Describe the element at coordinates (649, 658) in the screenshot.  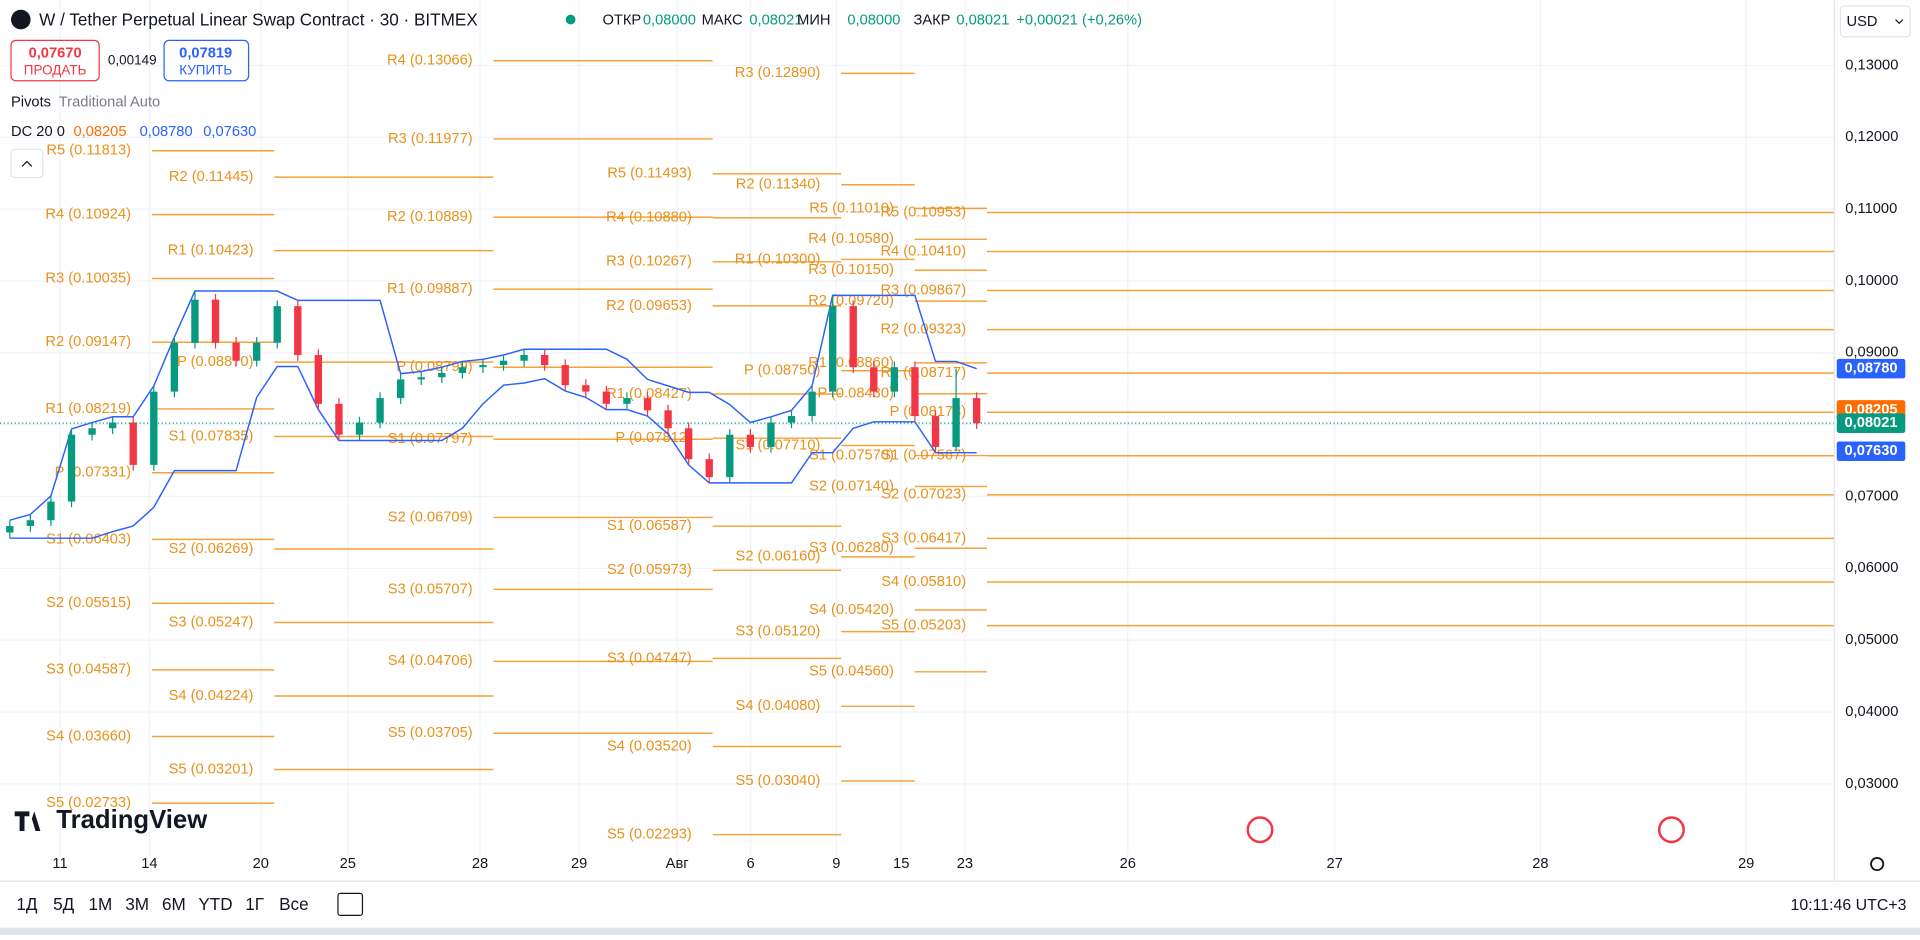
I see `pivot-label: S3 (0.04747)` at that location.